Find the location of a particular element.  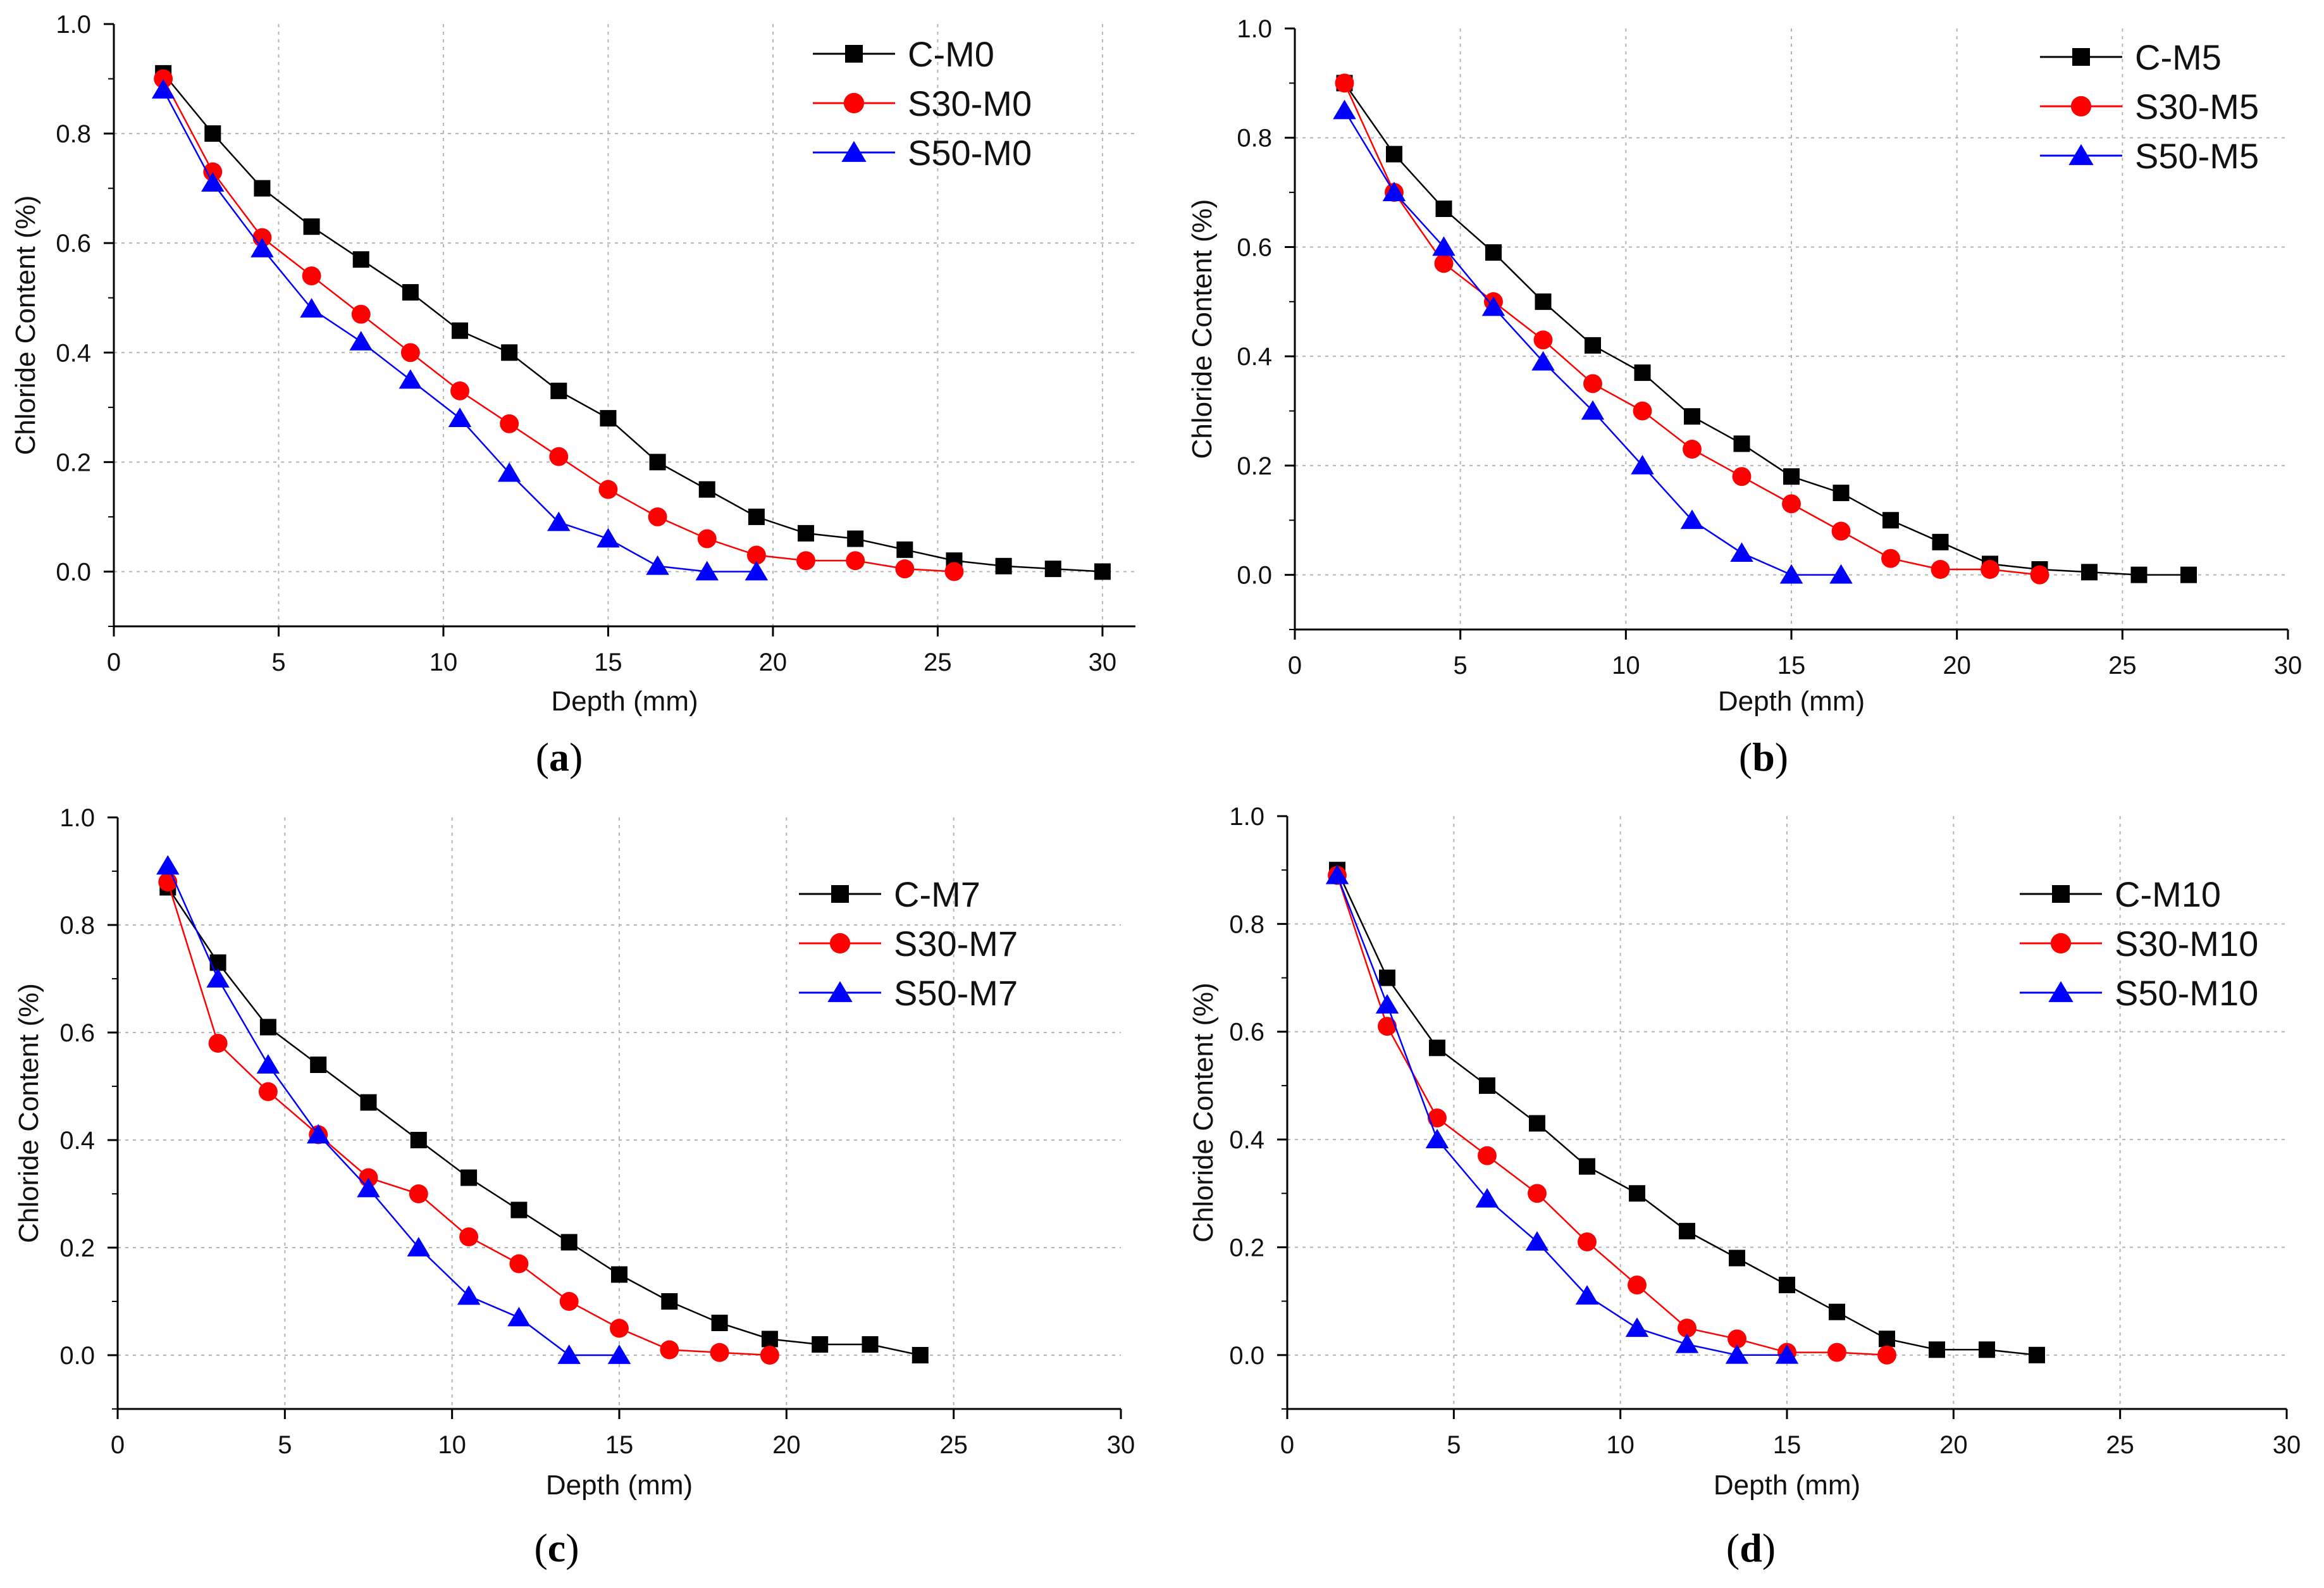

x-tick-label: 0 is located at coordinates (114, 662).